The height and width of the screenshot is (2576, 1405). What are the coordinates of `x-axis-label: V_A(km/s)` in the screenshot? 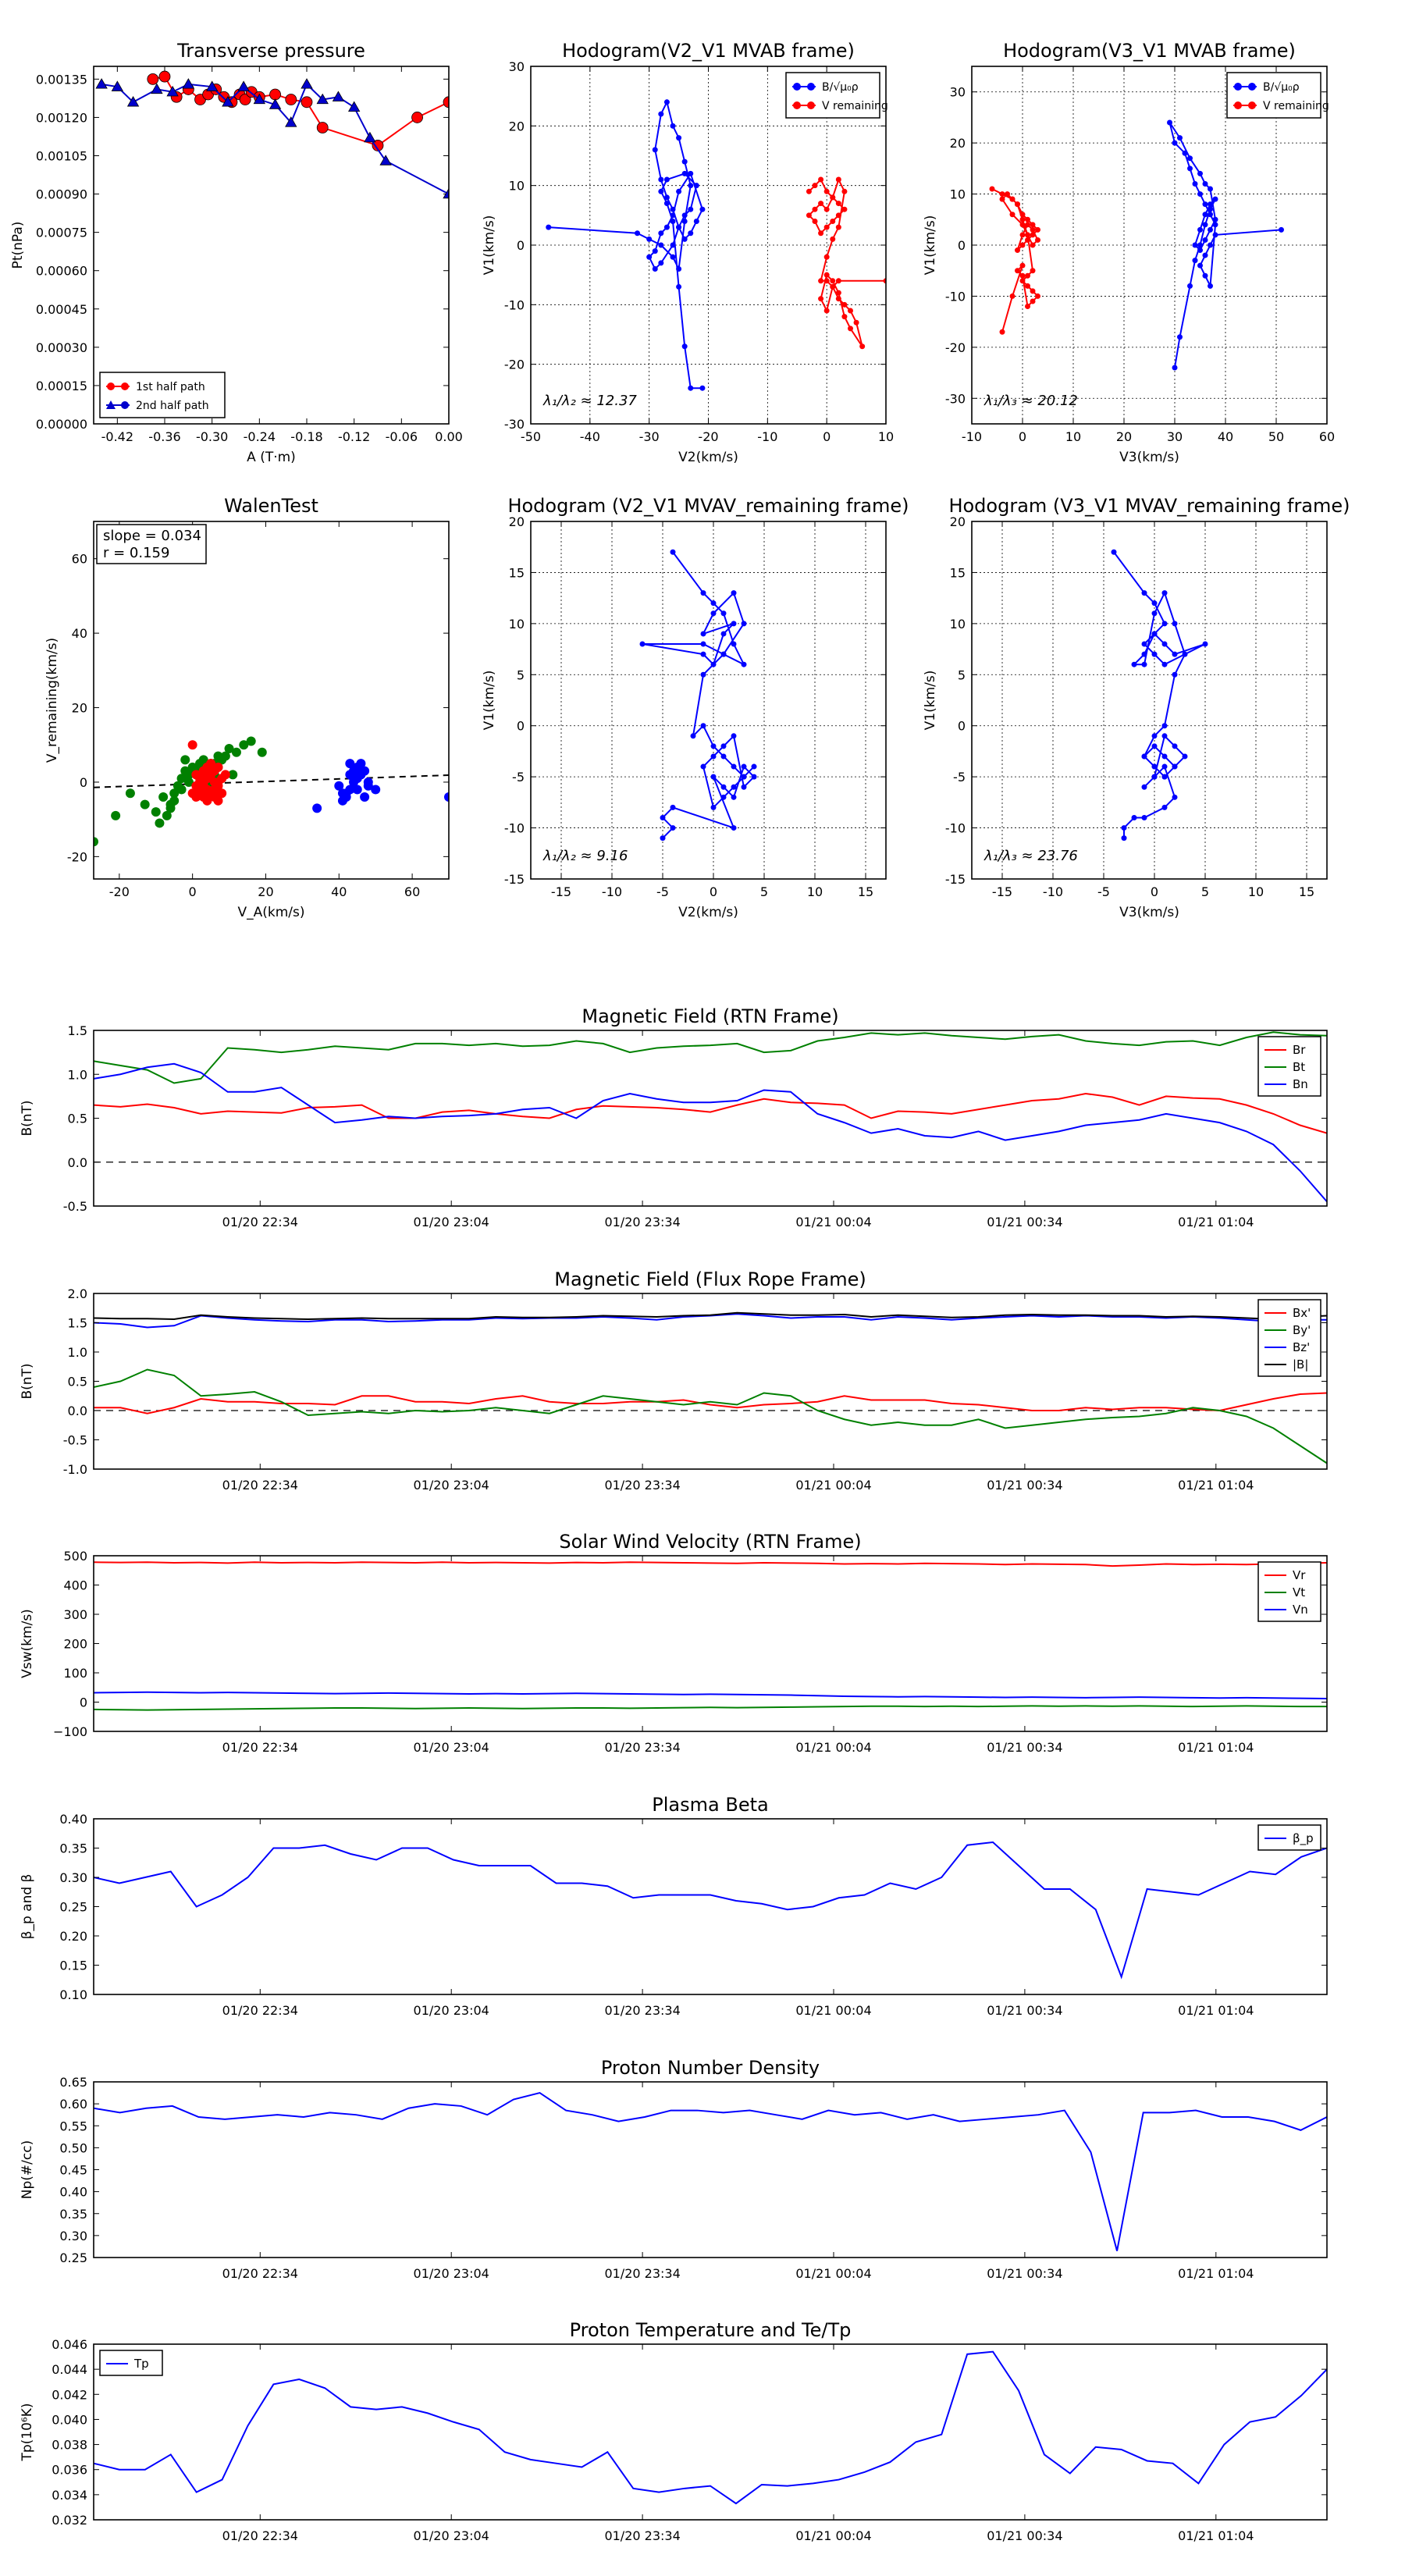 It's located at (270, 912).